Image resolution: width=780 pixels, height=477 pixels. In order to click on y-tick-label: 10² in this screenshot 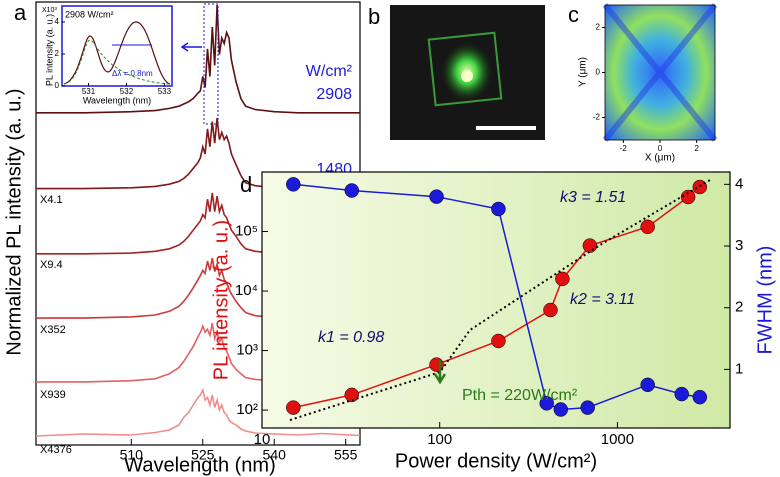, I will do `click(247, 409)`.